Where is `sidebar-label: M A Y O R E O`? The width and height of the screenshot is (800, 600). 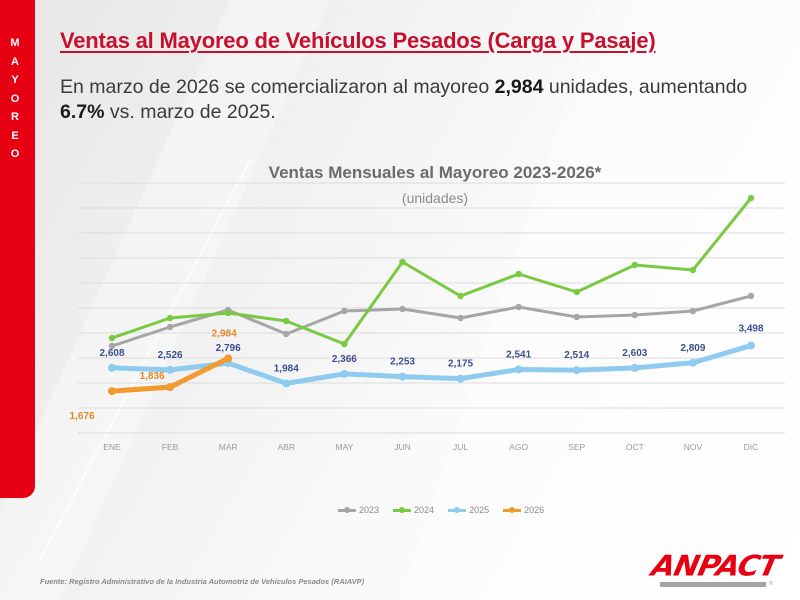 sidebar-label: M A Y O R E O is located at coordinates (15, 99).